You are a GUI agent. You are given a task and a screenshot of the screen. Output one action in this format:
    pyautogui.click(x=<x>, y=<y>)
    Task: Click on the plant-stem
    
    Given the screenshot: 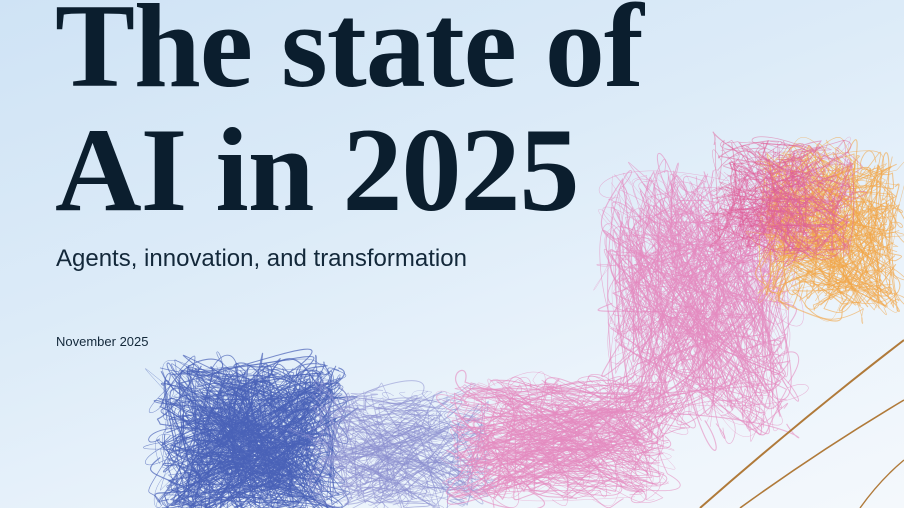 What is the action you would take?
    pyautogui.click(x=821, y=453)
    